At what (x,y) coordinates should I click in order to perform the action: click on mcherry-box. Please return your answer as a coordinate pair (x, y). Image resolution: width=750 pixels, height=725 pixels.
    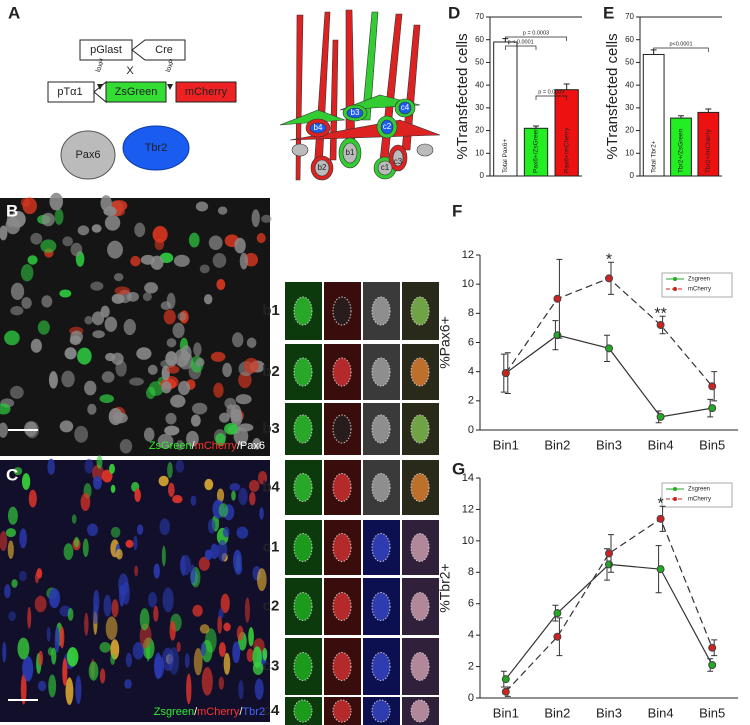
    Looking at the image, I should click on (206, 92).